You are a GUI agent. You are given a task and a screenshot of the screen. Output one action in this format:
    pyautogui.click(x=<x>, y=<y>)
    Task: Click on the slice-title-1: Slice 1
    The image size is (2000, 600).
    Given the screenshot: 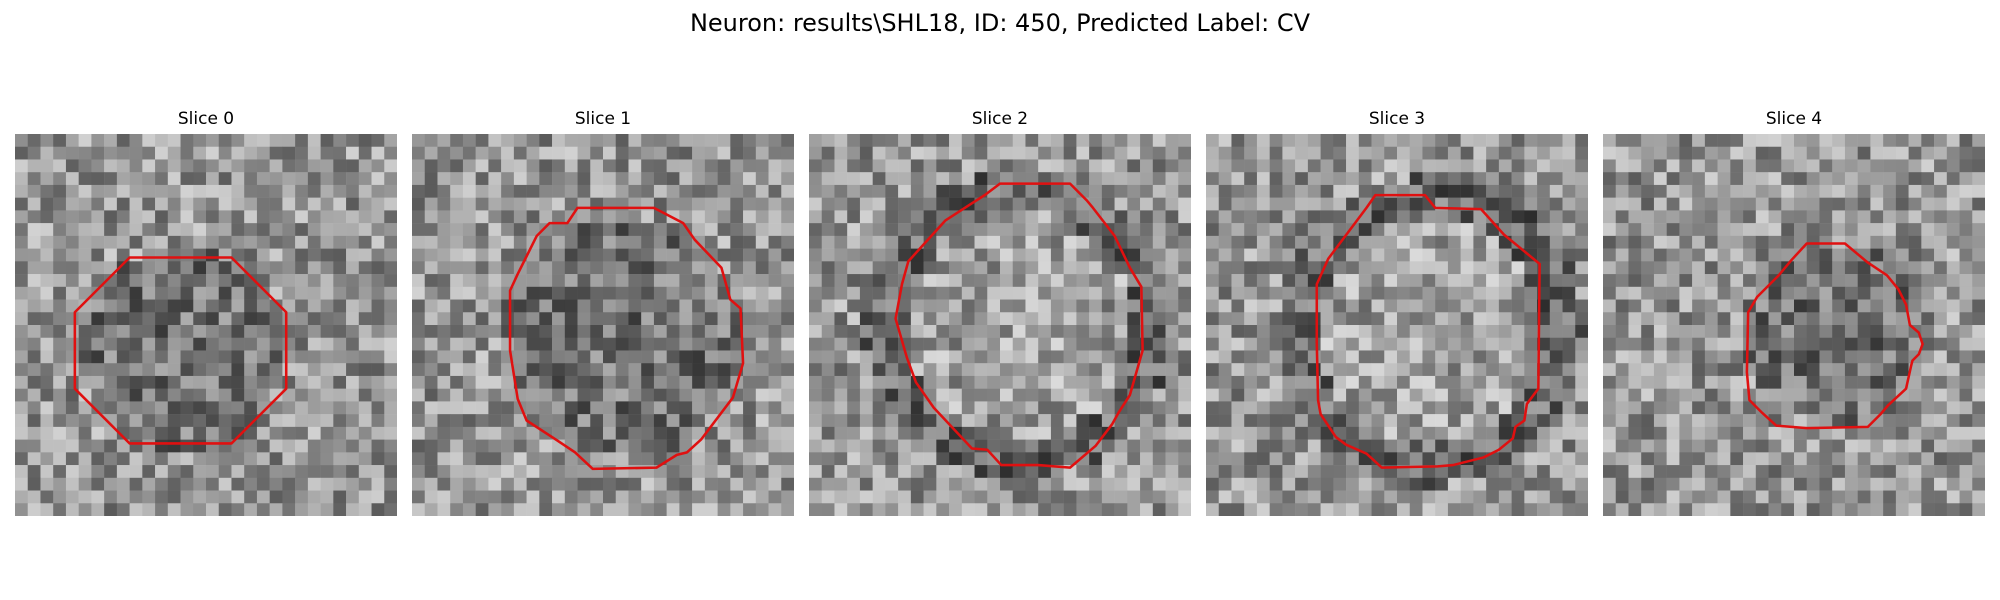 What is the action you would take?
    pyautogui.click(x=603, y=119)
    